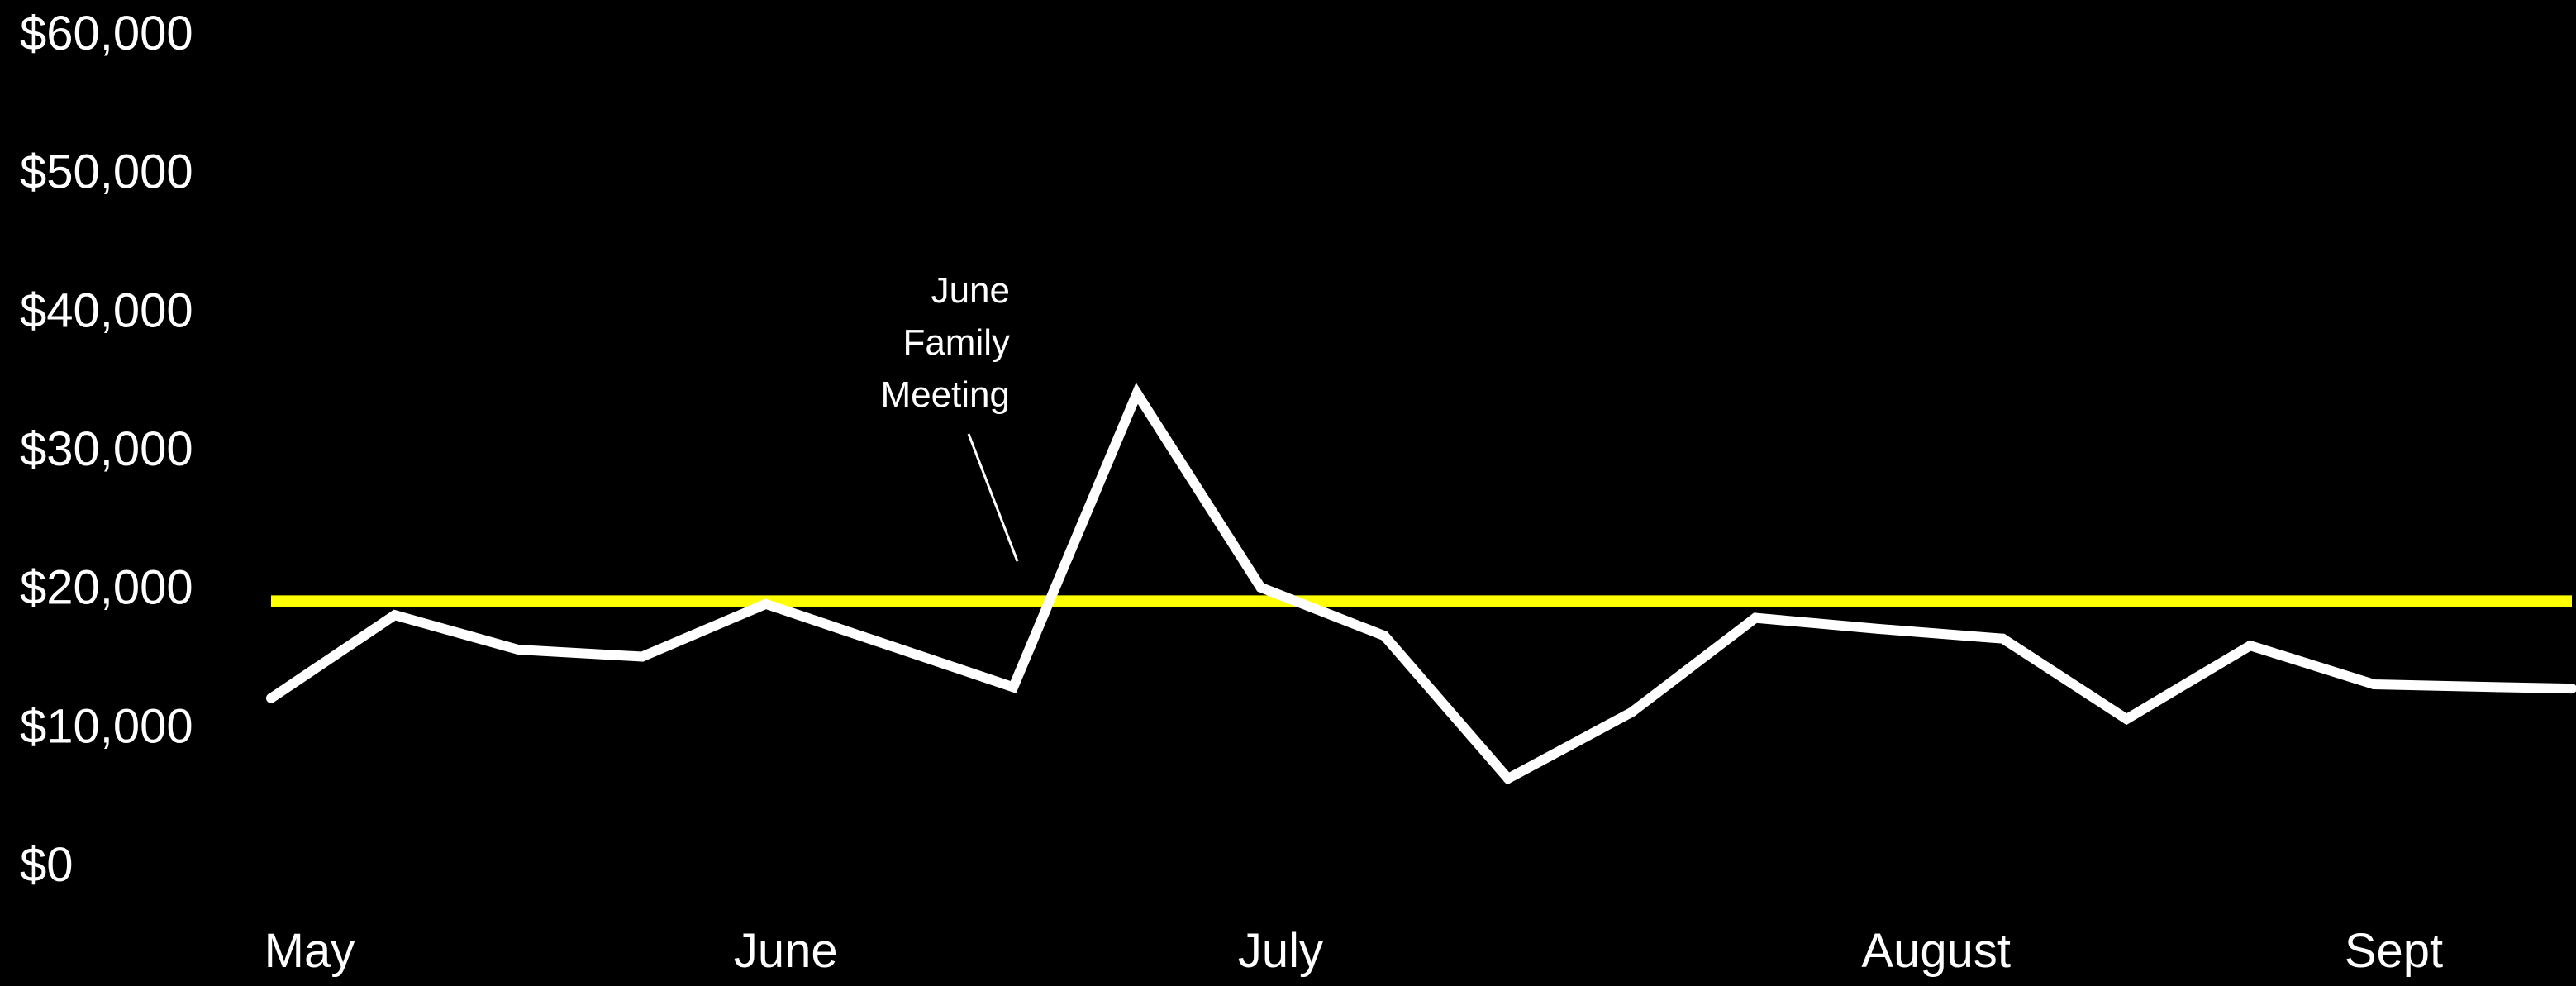 This screenshot has width=2576, height=986. Describe the element at coordinates (950, 416) in the screenshot. I see `annotation: June Family Meeting` at that location.